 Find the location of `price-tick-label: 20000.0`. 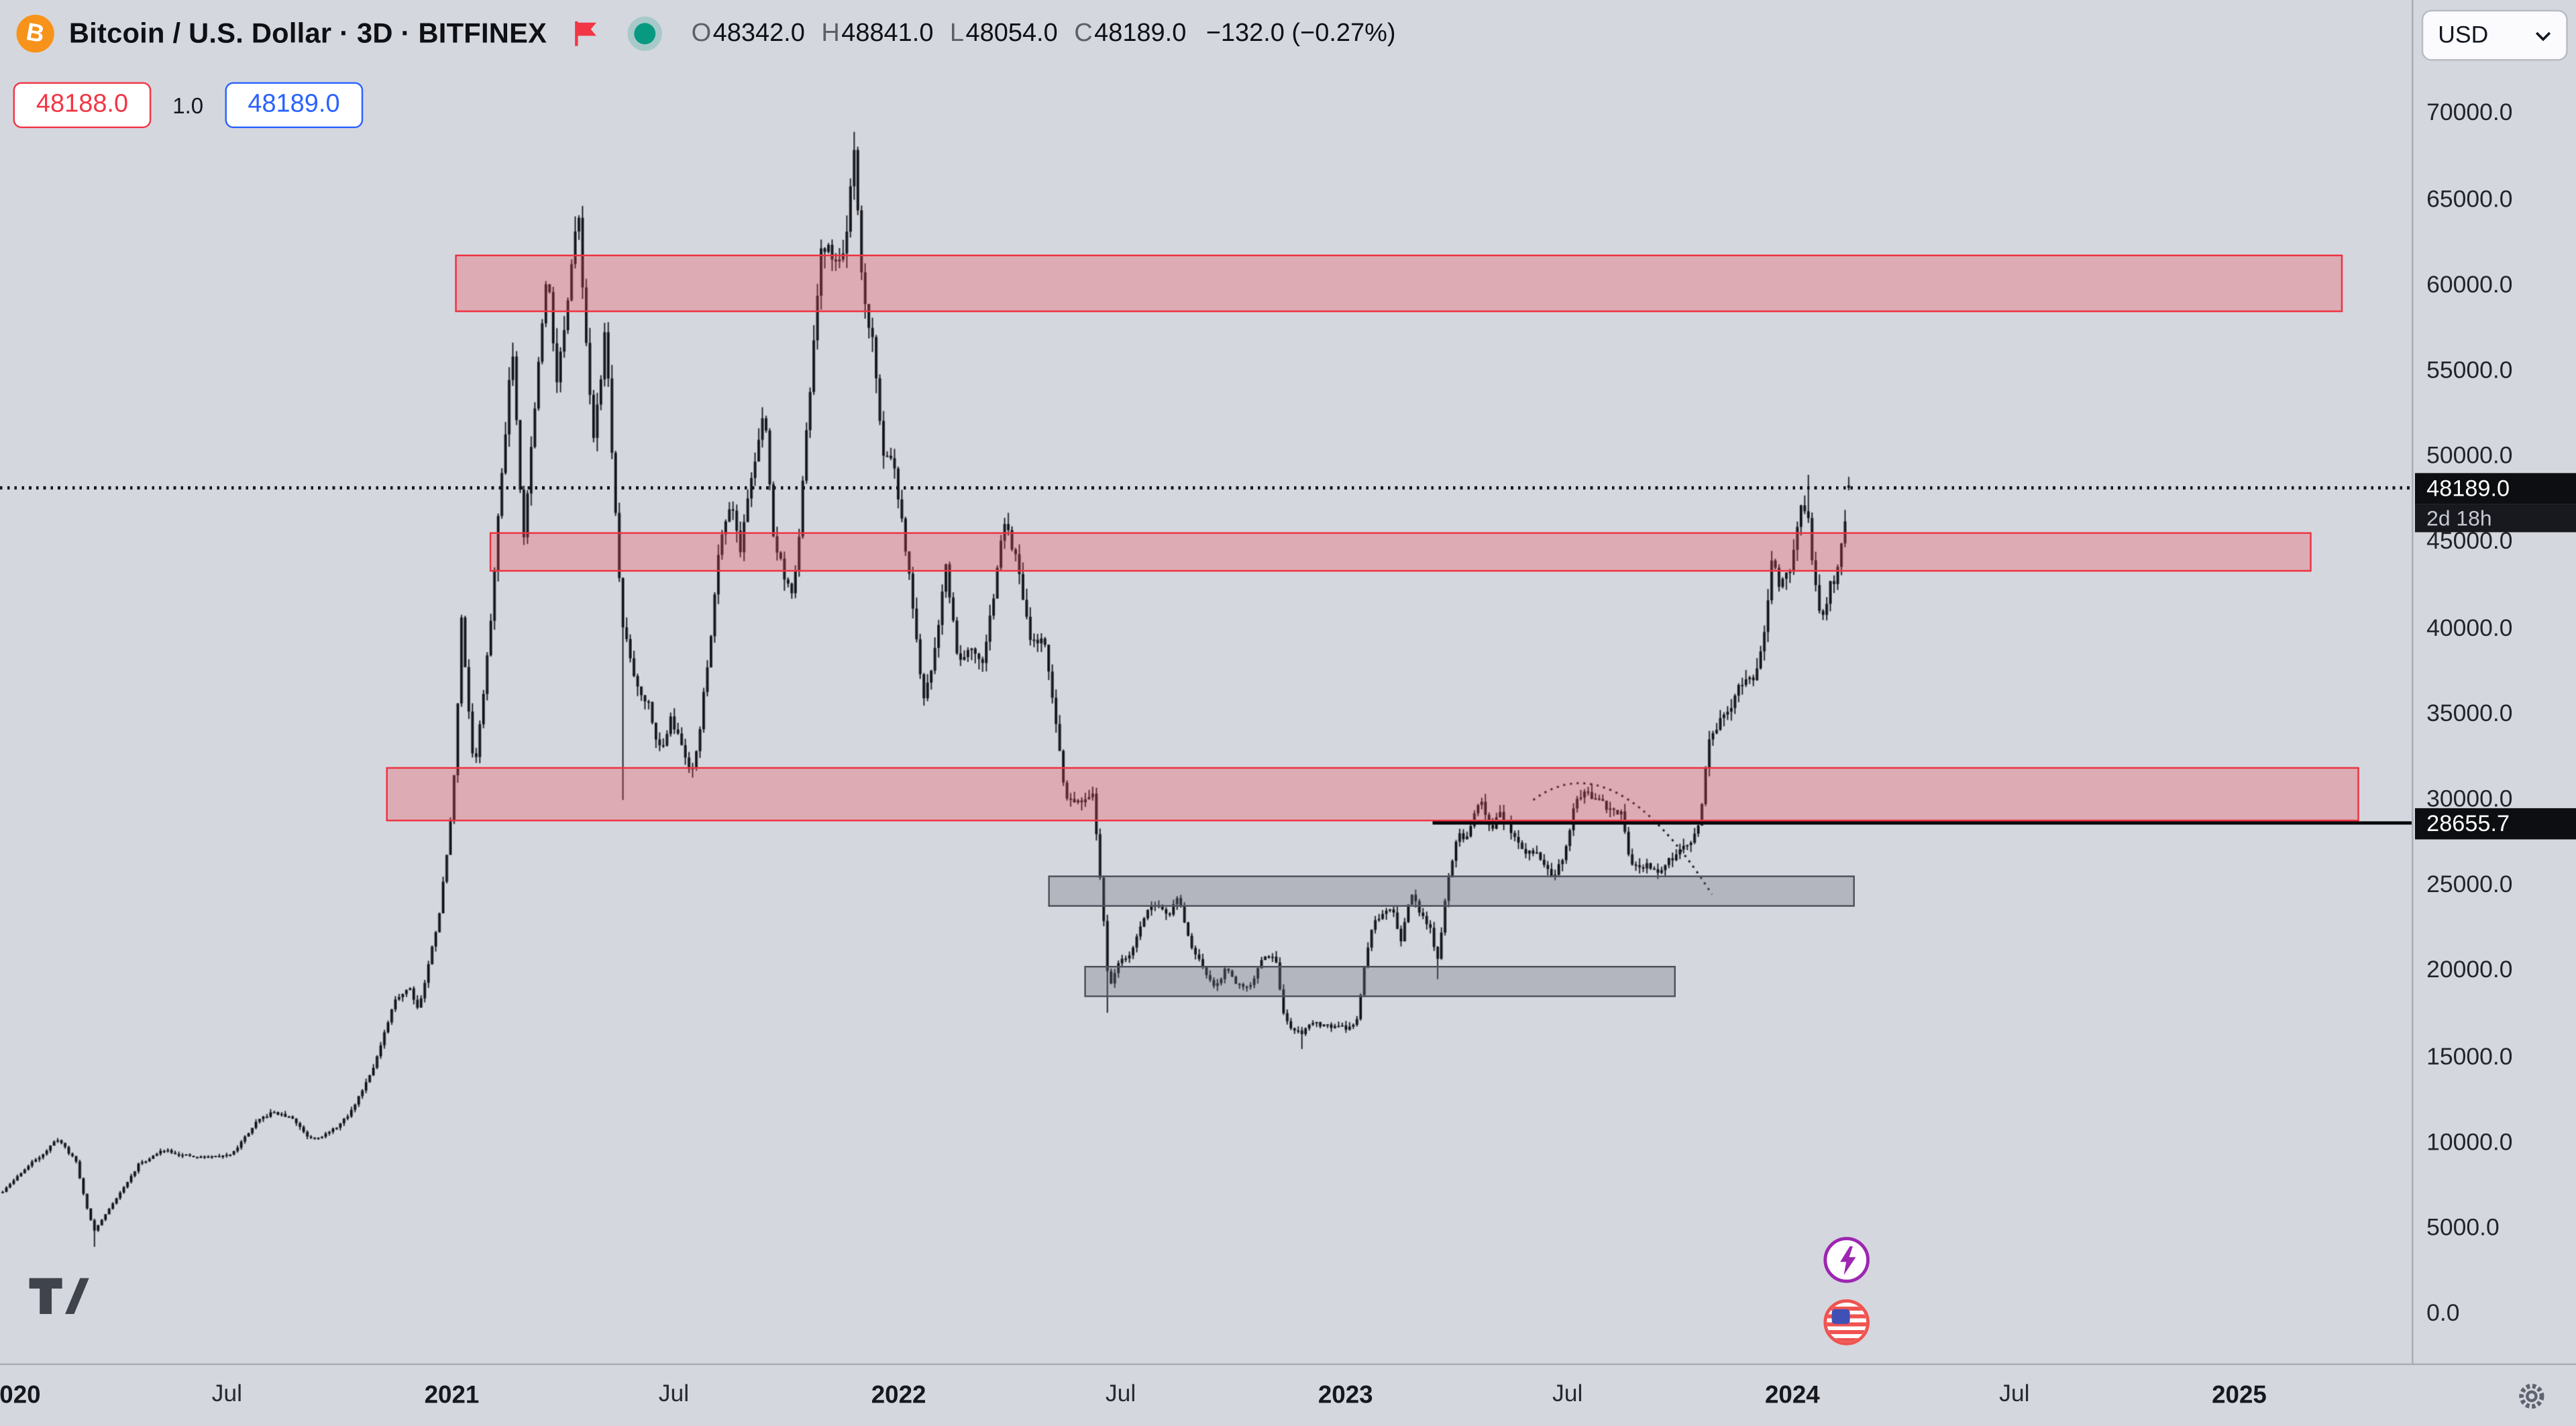

price-tick-label: 20000.0 is located at coordinates (2469, 971).